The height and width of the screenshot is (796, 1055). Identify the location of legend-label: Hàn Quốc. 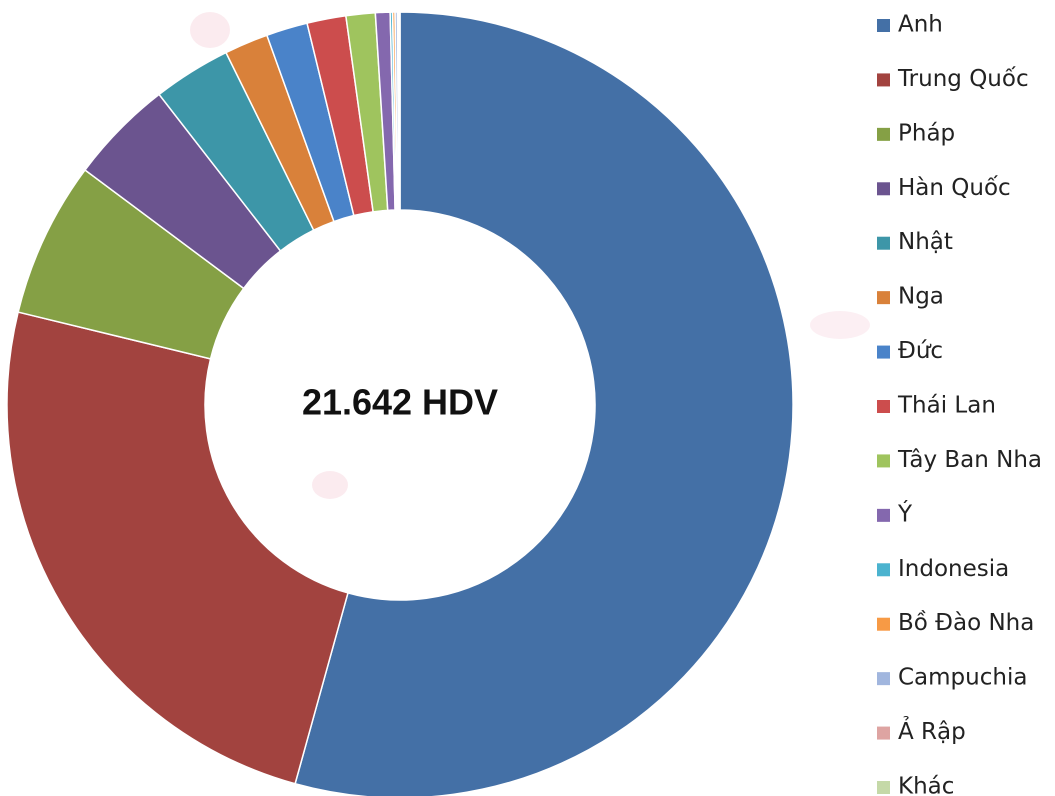
(954, 188).